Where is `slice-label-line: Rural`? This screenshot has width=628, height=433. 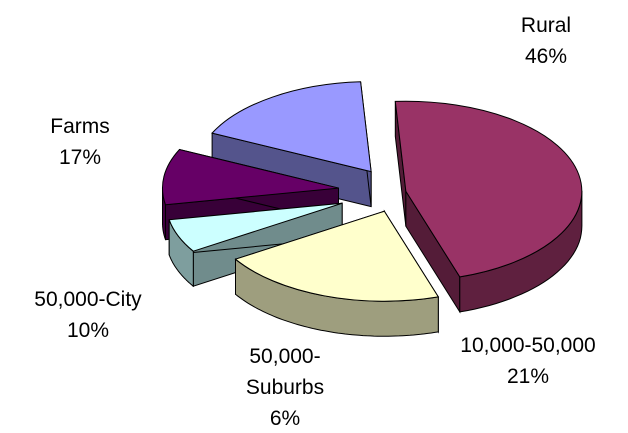
slice-label-line: Rural is located at coordinates (546, 25).